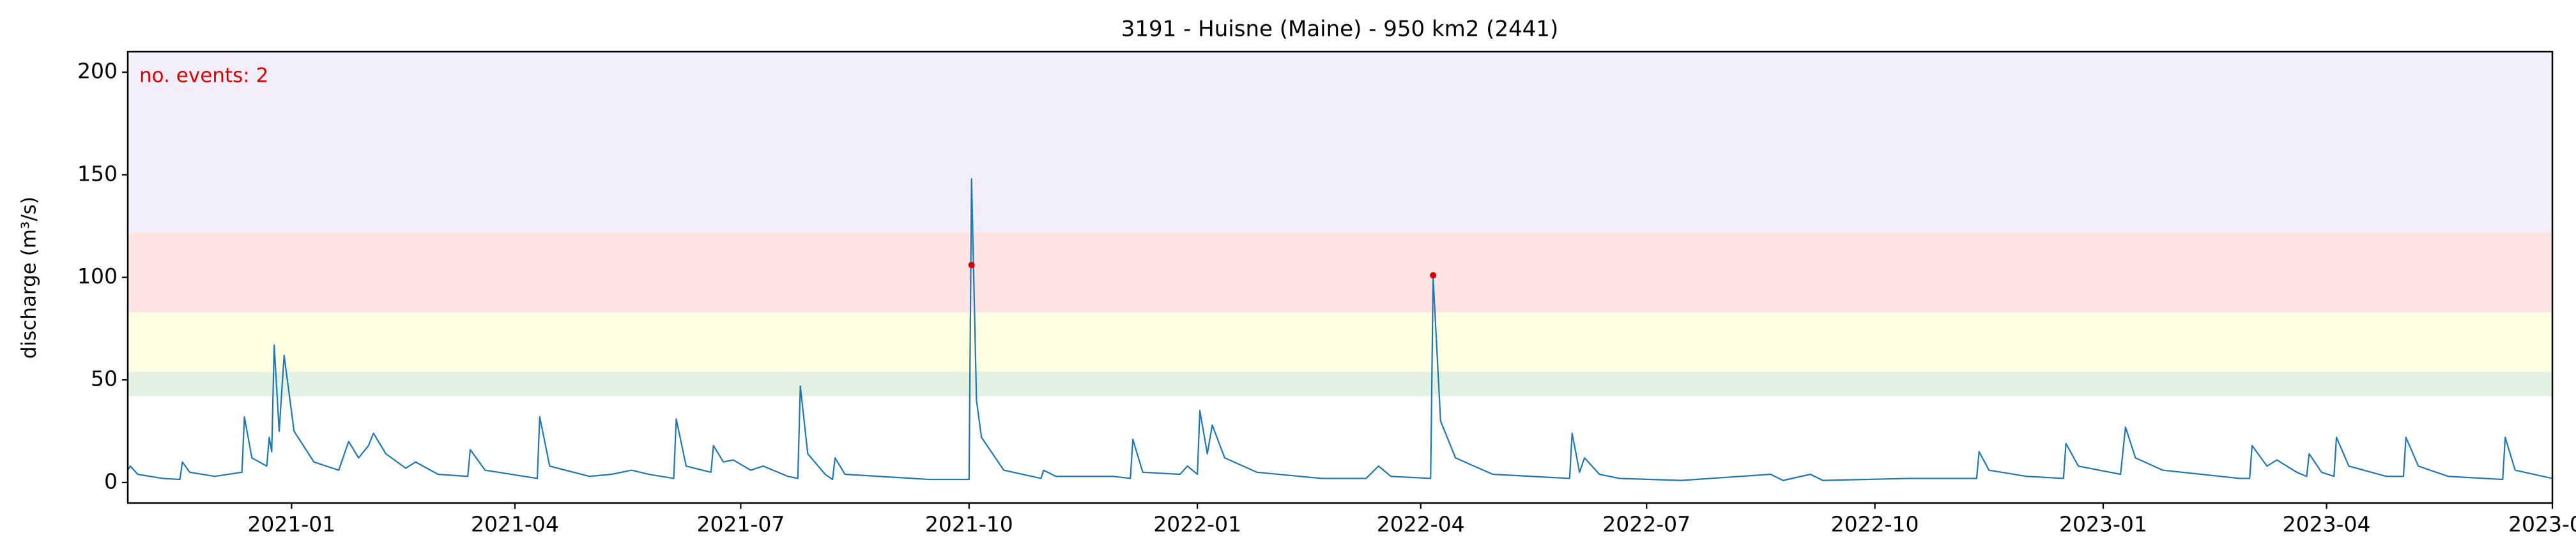 The image size is (2576, 556). What do you see at coordinates (111, 481) in the screenshot?
I see `y-tick-label: 0` at bounding box center [111, 481].